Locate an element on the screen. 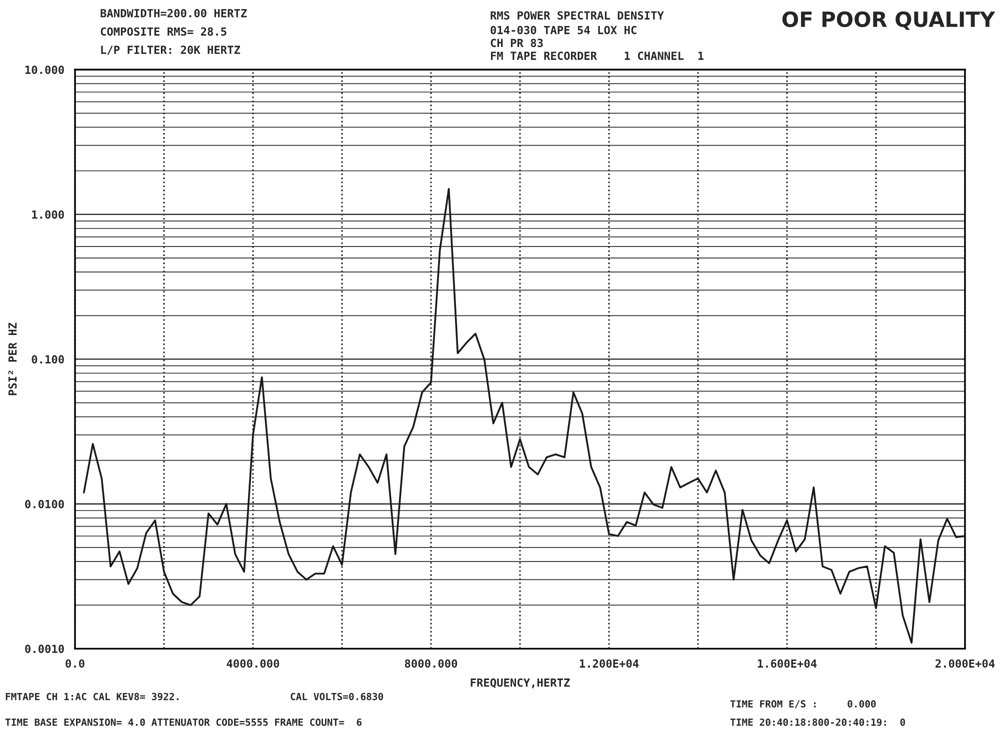 This screenshot has width=1000, height=733. x-axis-title: FREQUENCY,HERTZ is located at coordinates (520, 683).